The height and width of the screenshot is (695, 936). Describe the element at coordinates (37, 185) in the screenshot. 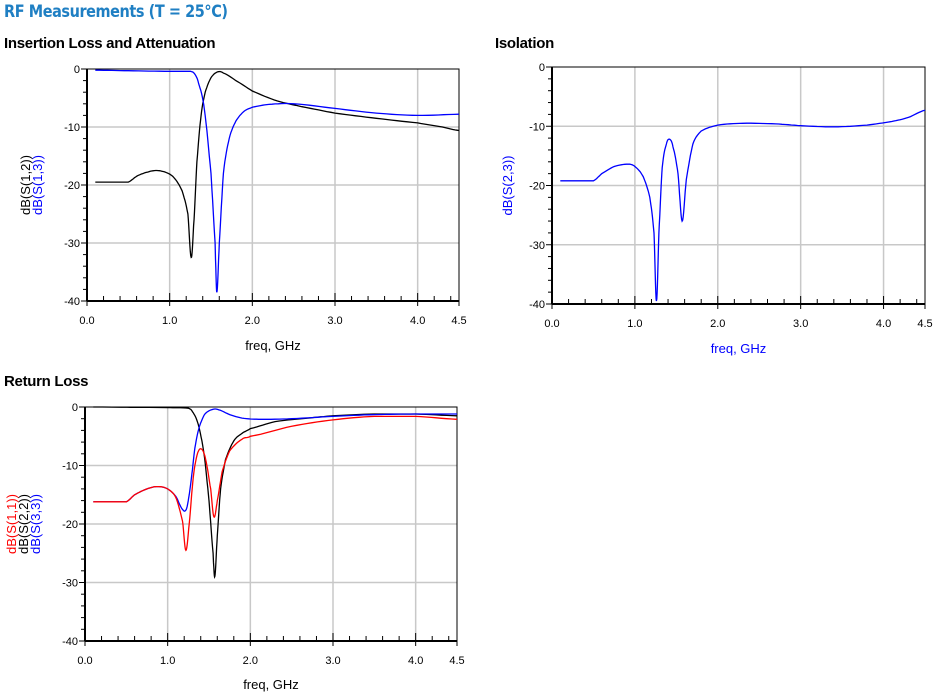

I see `y-axis-label: dB(S(1,3))` at that location.